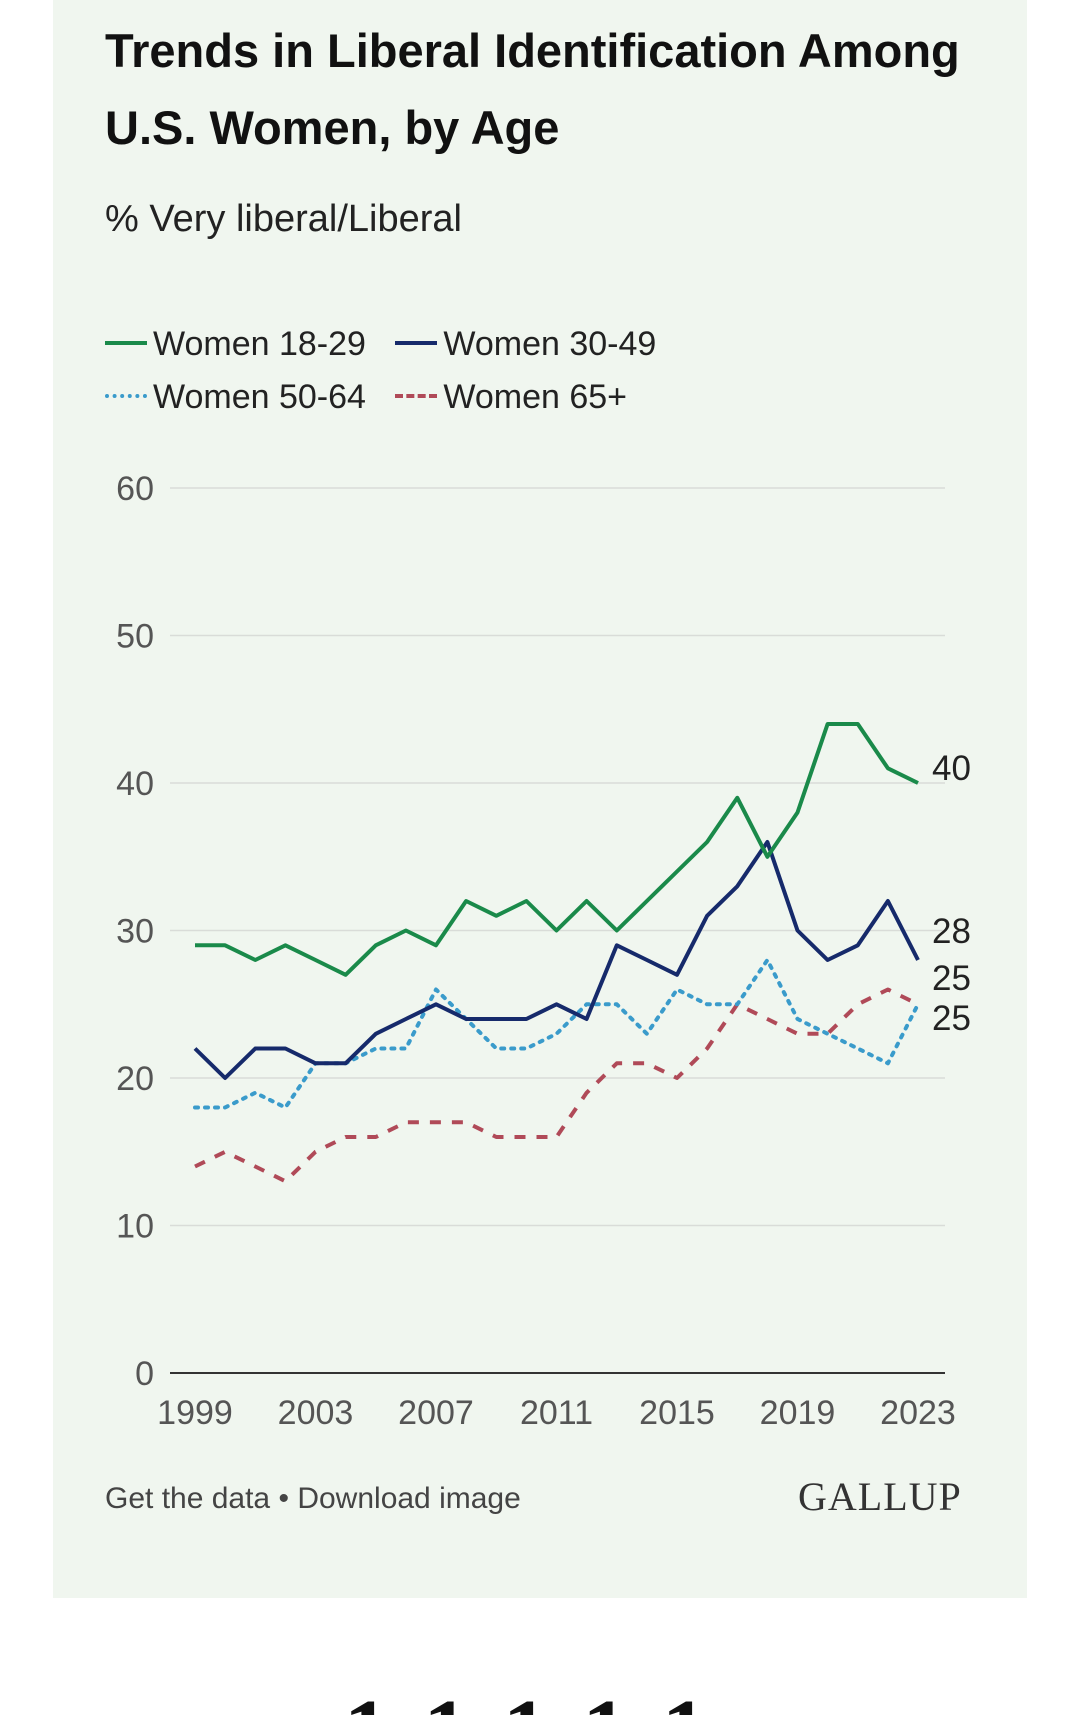 The width and height of the screenshot is (1079, 1715). What do you see at coordinates (135, 489) in the screenshot?
I see `y-tick-label-60: 60` at bounding box center [135, 489].